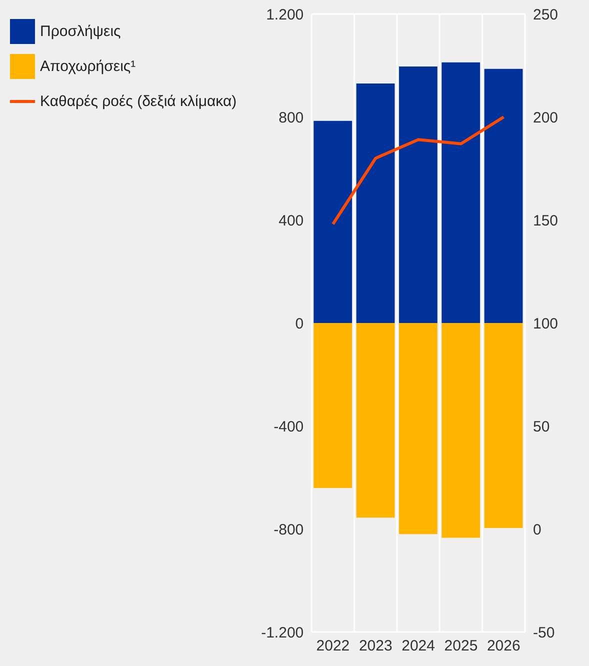 This screenshot has height=666, width=589. I want to click on legend-label: Καθαρές ροές (δεξιά κλίμακα), so click(138, 101).